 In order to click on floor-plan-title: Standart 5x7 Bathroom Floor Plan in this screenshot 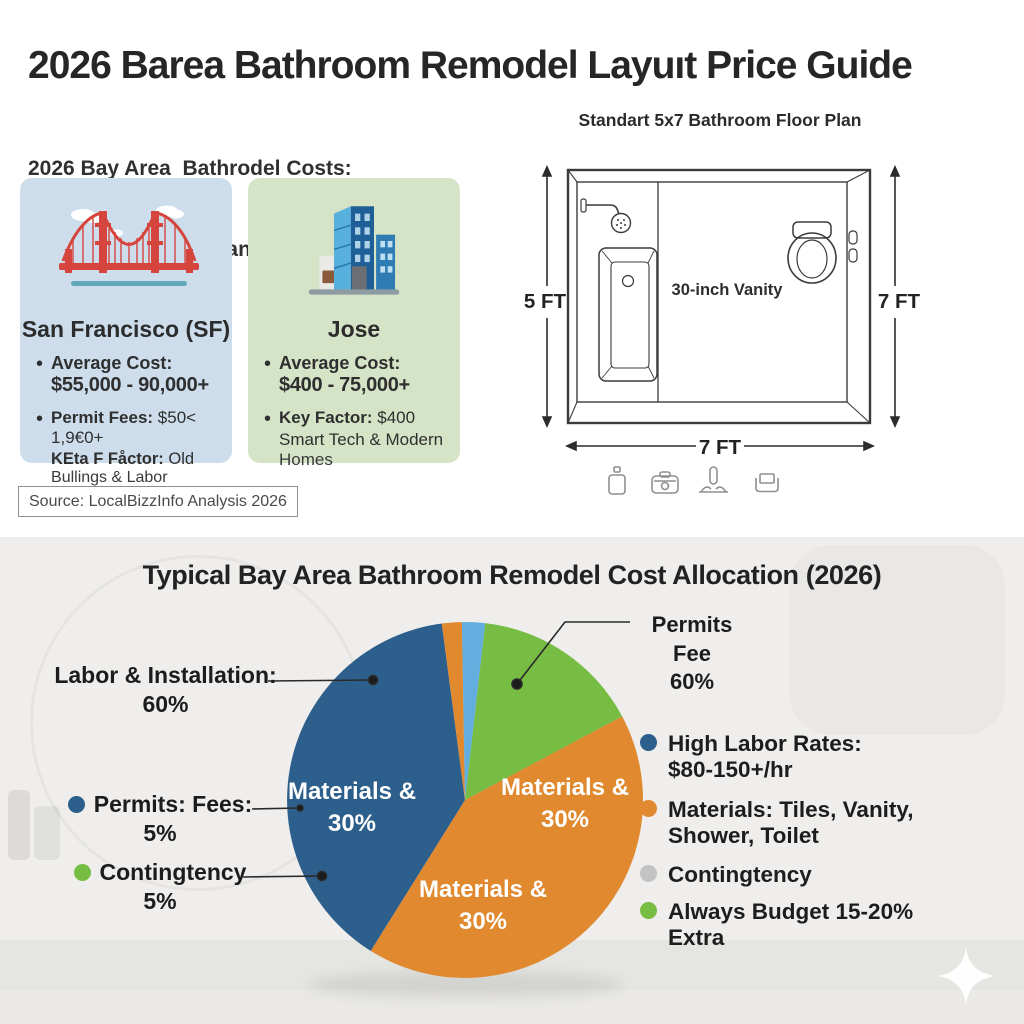, I will do `click(720, 120)`.